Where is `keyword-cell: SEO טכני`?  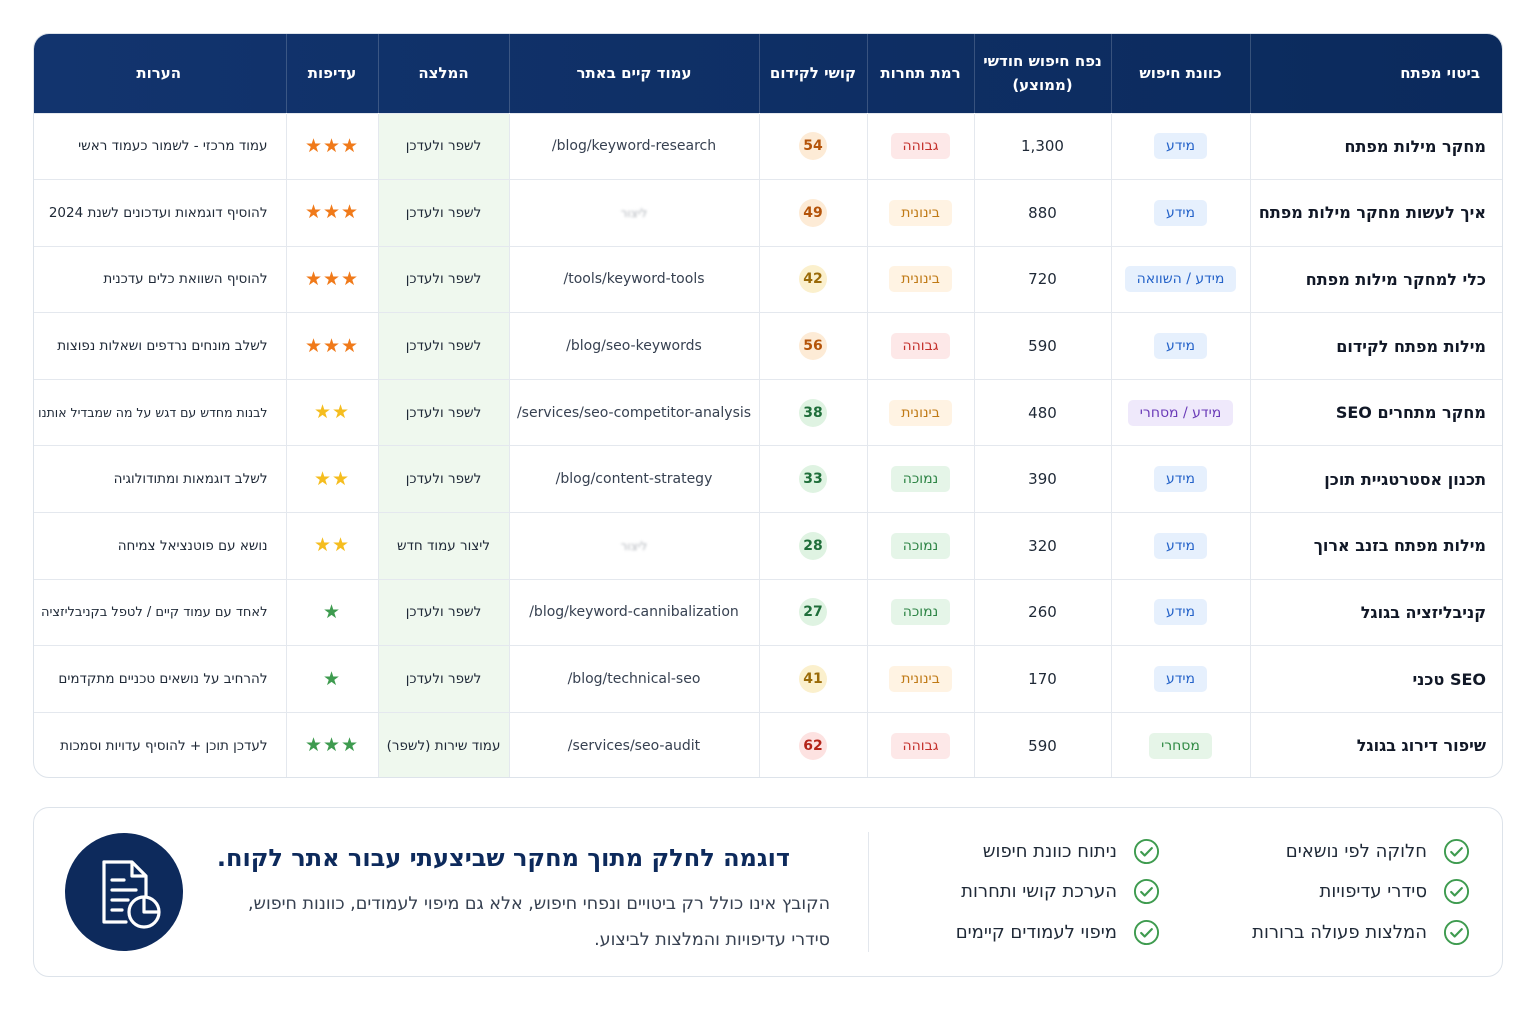
keyword-cell: SEO טכני is located at coordinates (1375, 679).